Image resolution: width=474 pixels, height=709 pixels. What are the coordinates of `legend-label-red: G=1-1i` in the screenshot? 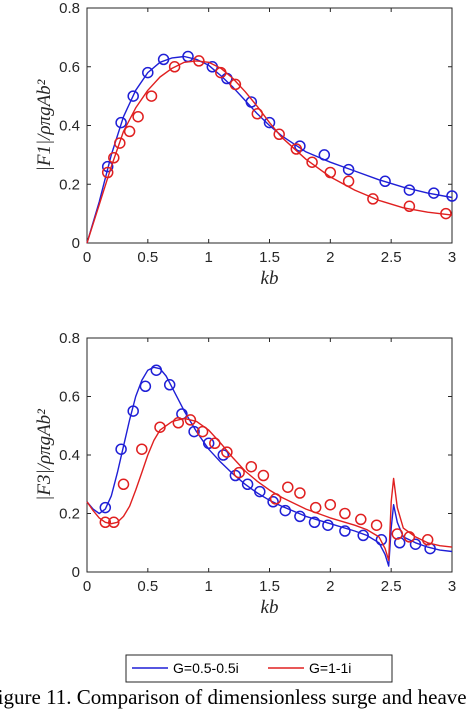 It's located at (330, 668).